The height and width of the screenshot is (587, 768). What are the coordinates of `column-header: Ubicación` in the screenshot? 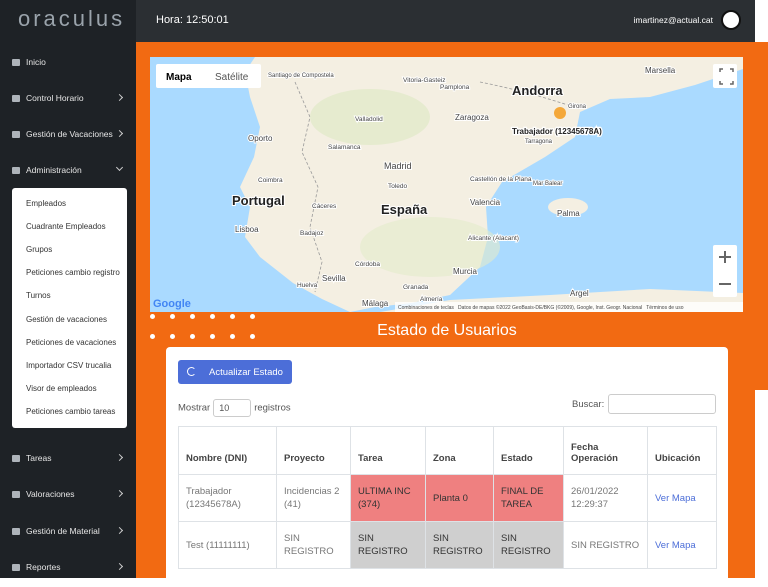 It's located at (682, 450).